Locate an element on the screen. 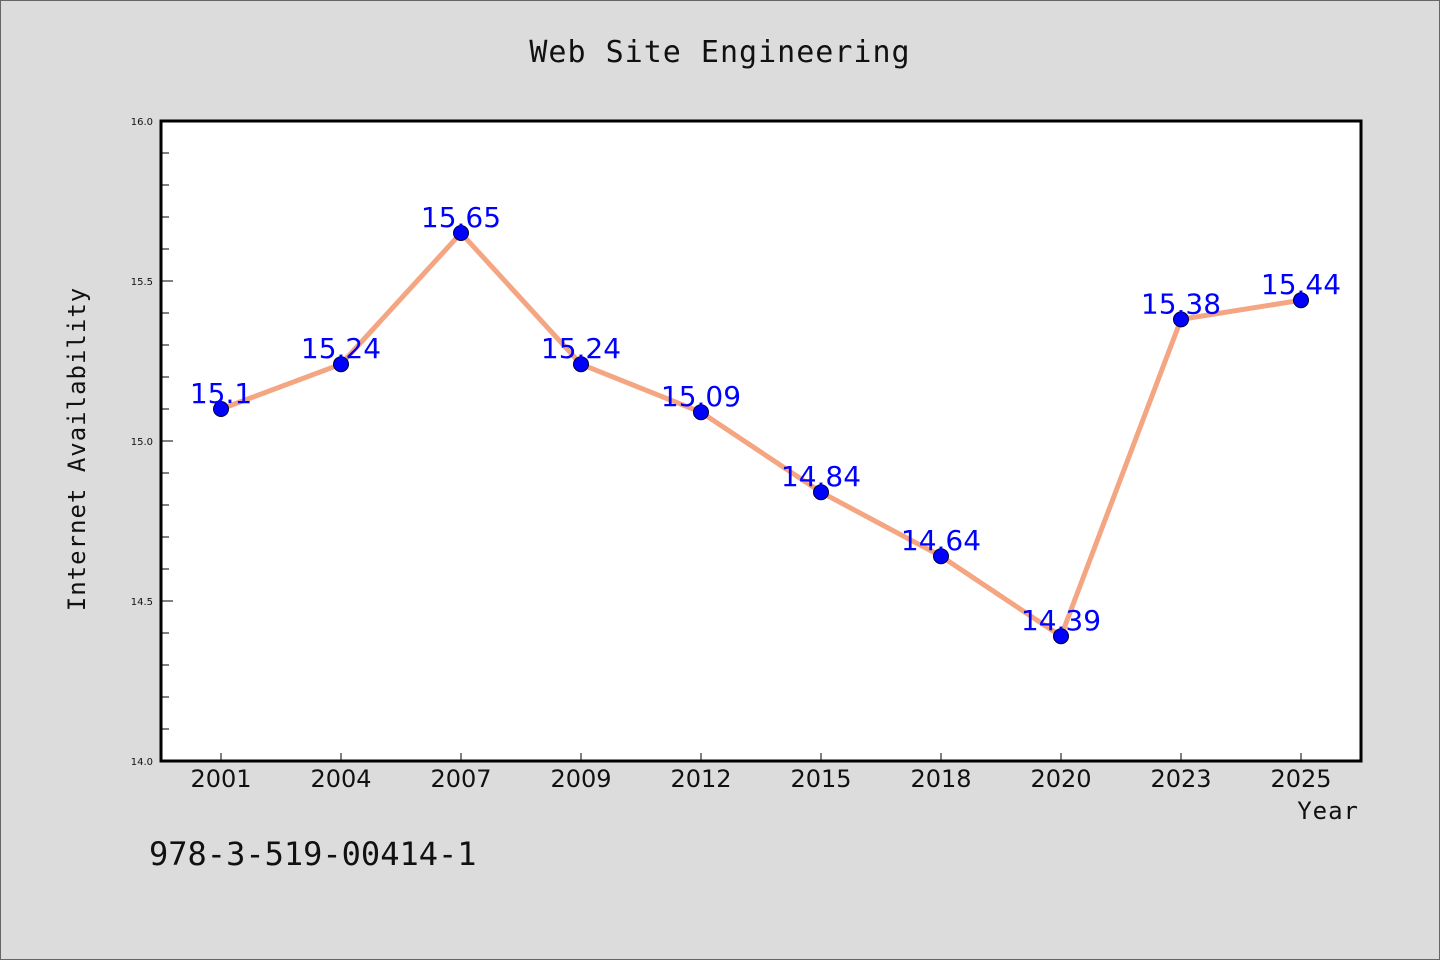 The height and width of the screenshot is (960, 1440). footer-code: 978-3-519-00414-1 is located at coordinates (313, 854).